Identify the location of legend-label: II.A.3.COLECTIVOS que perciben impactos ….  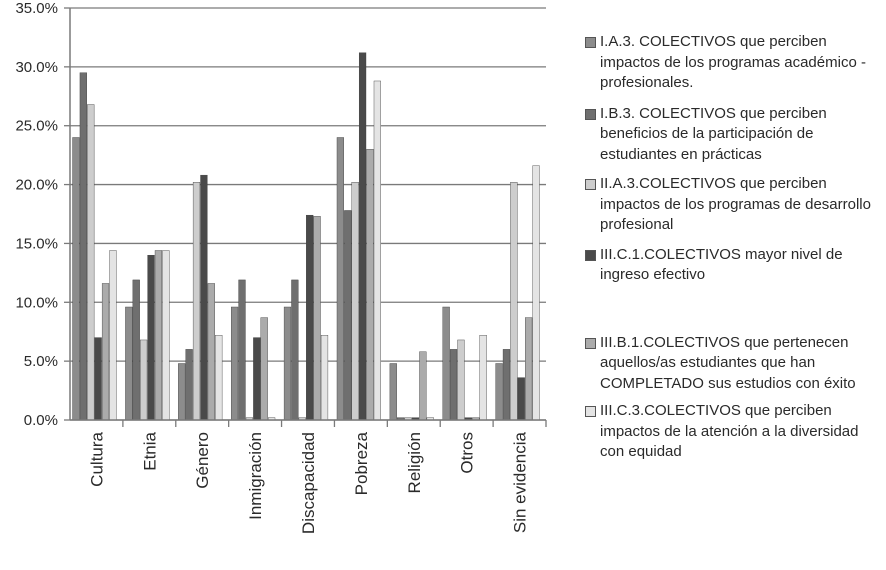
(735, 204).